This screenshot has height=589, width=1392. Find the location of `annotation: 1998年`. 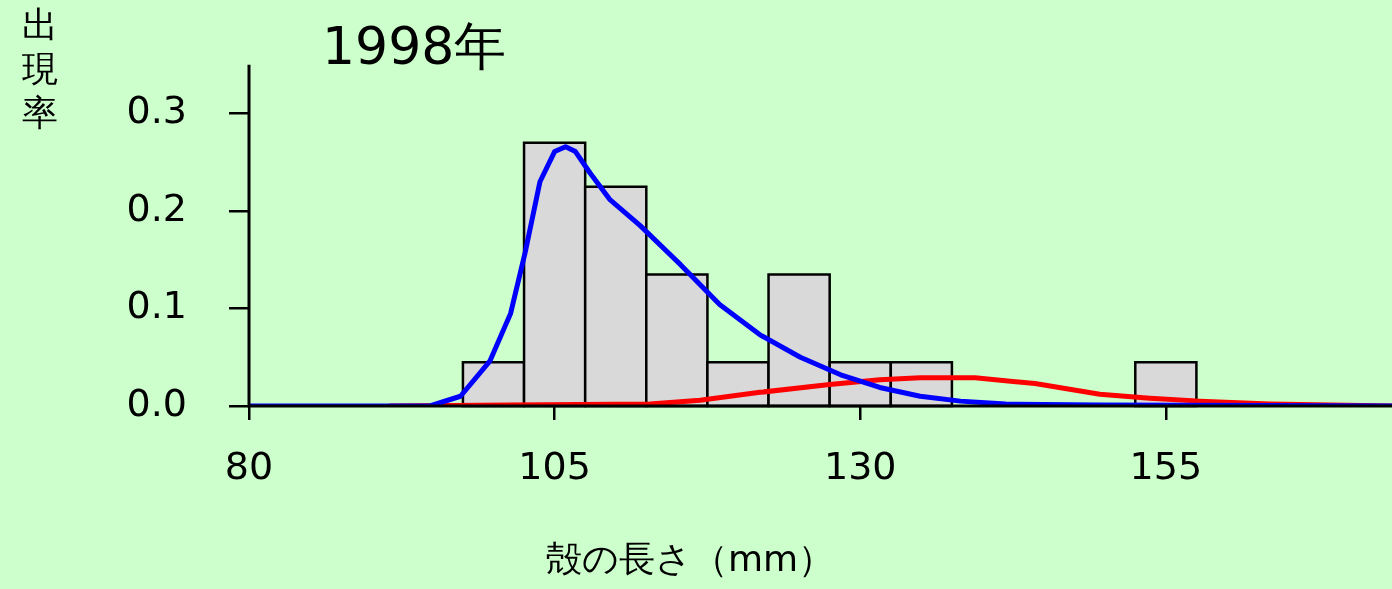

annotation: 1998年 is located at coordinates (414, 46).